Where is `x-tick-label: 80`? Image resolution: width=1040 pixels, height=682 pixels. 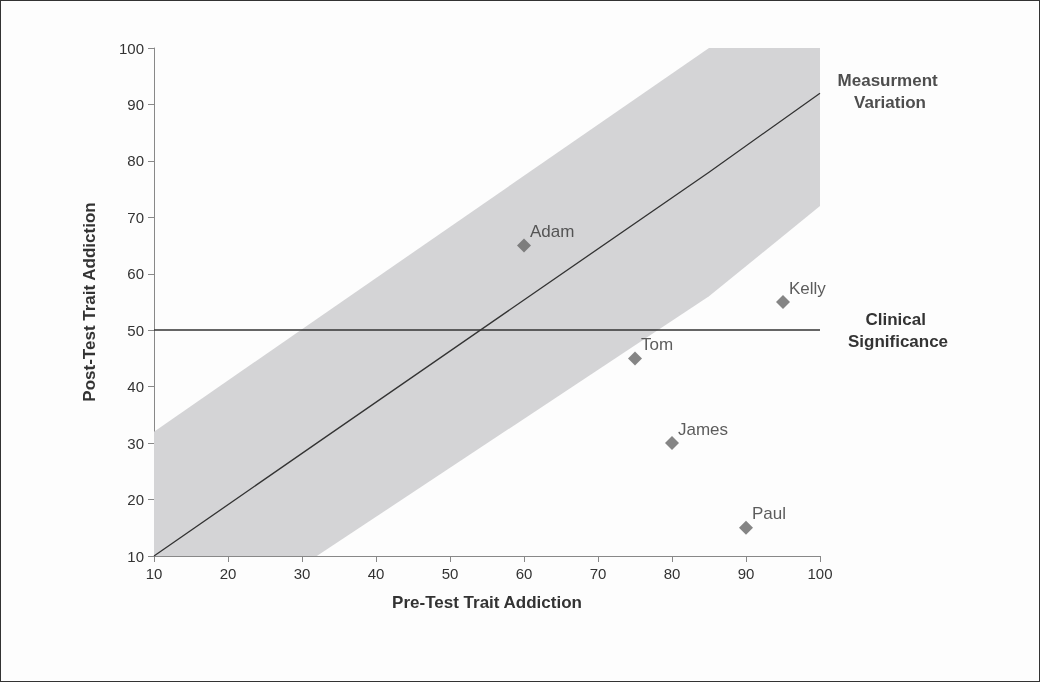
x-tick-label: 80 is located at coordinates (672, 573).